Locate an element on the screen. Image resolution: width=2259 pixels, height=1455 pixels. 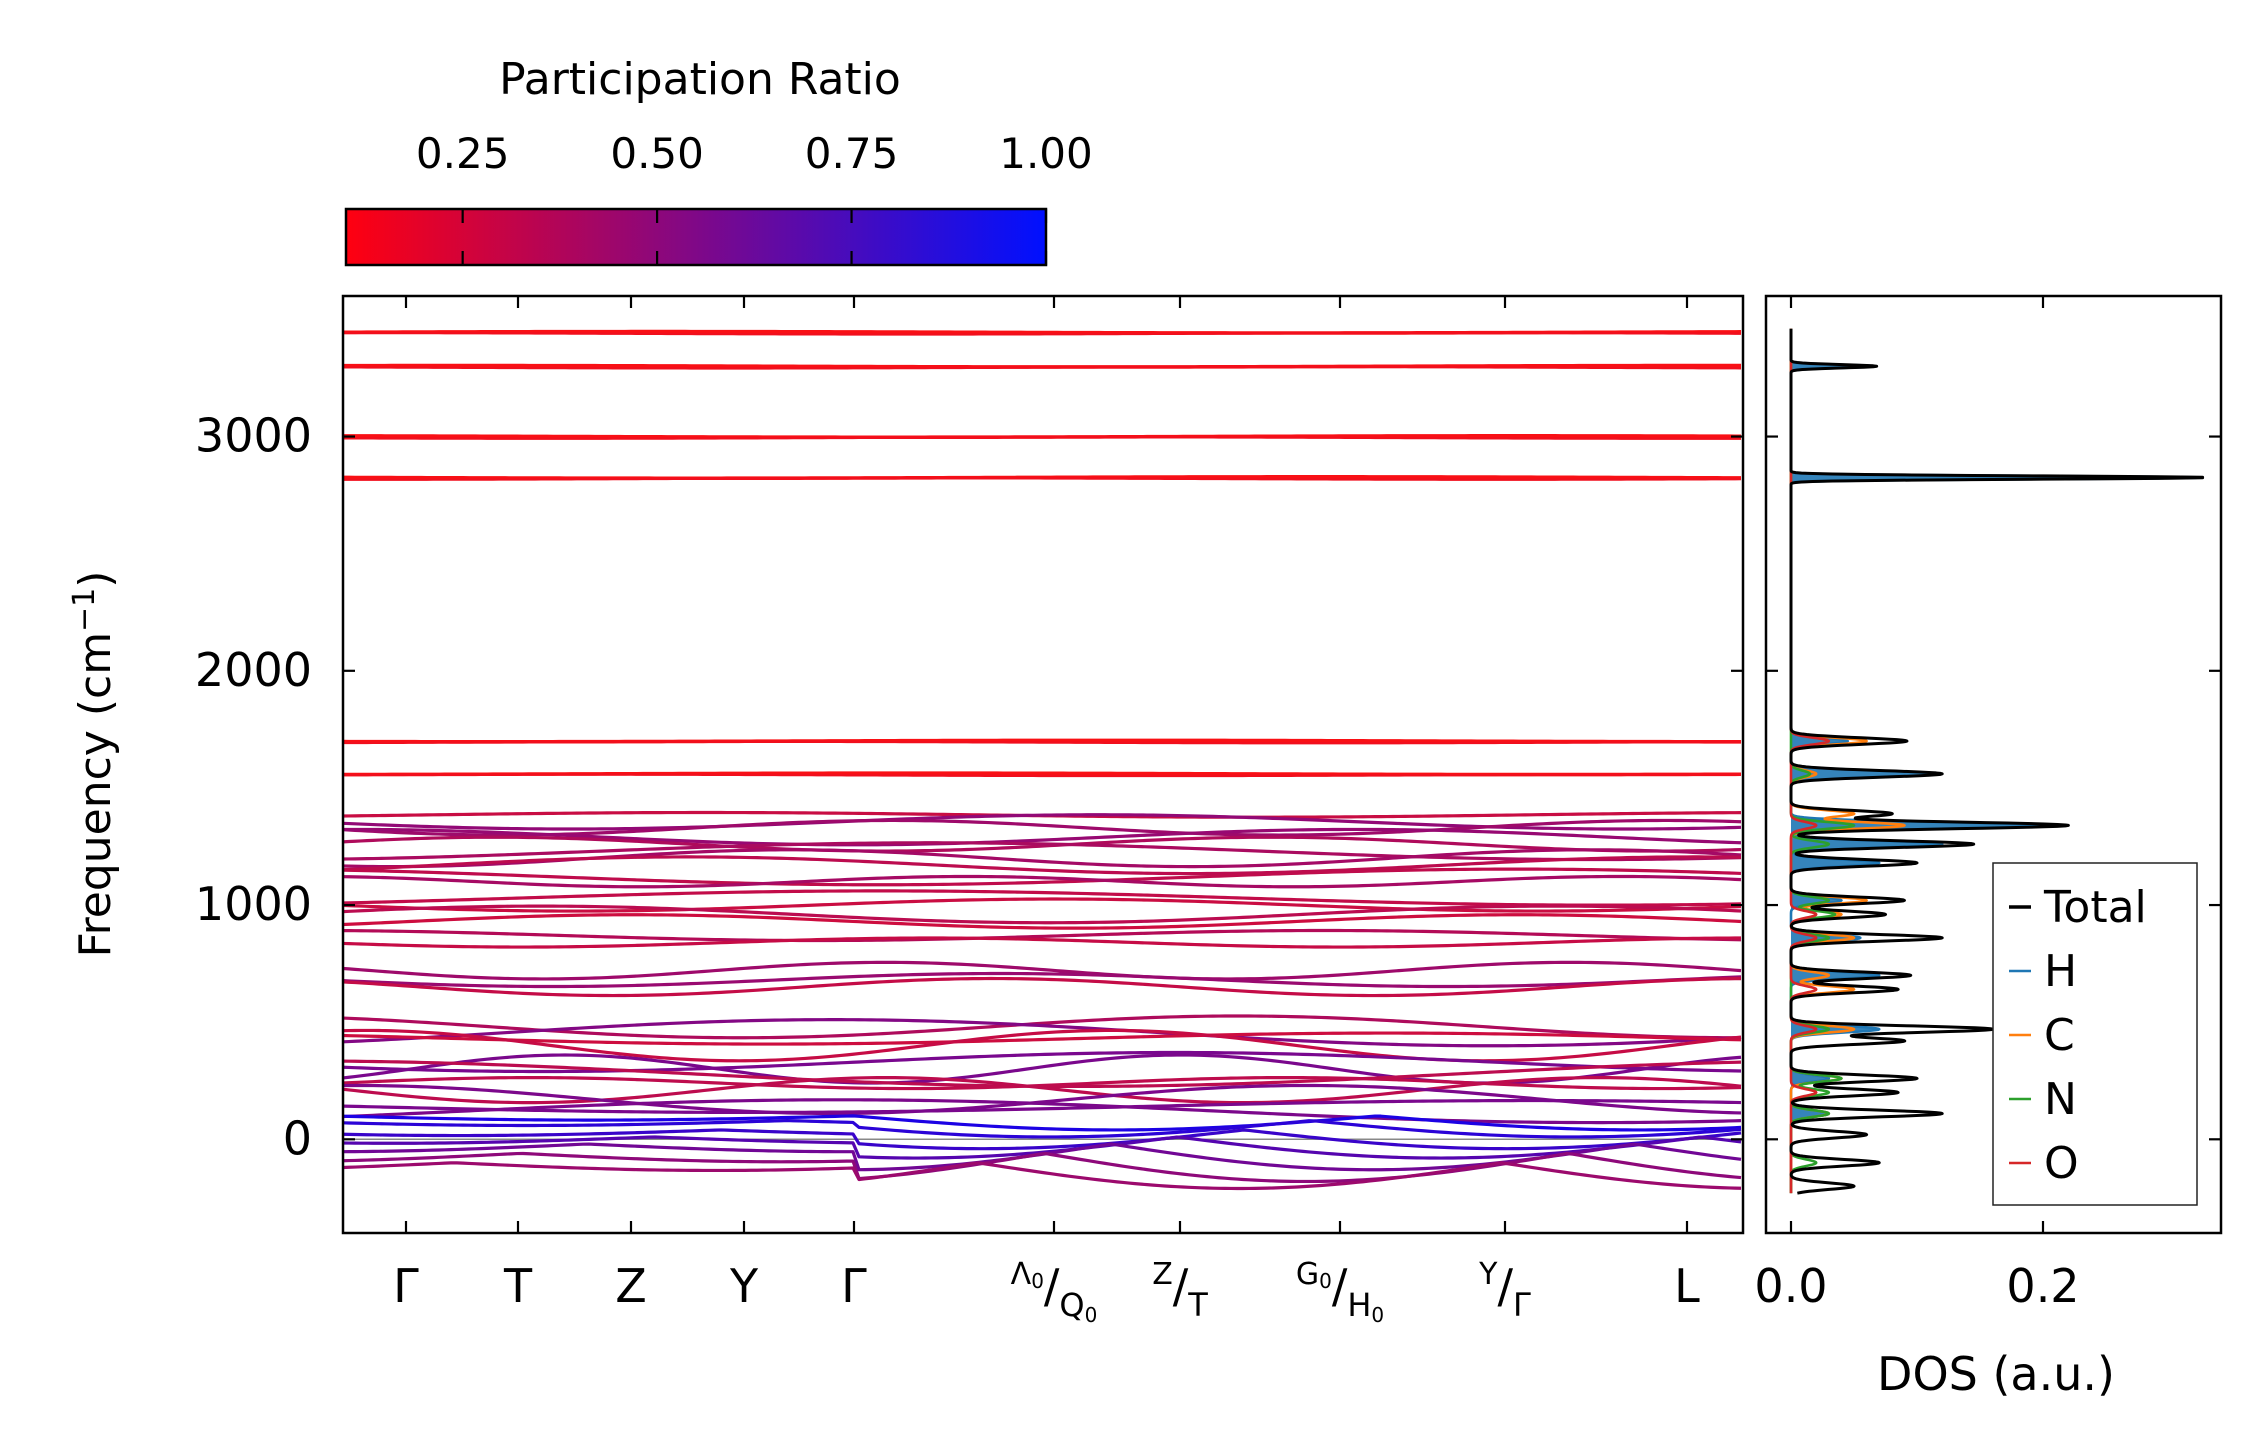
k-point-label: T is located at coordinates (518, 1286).